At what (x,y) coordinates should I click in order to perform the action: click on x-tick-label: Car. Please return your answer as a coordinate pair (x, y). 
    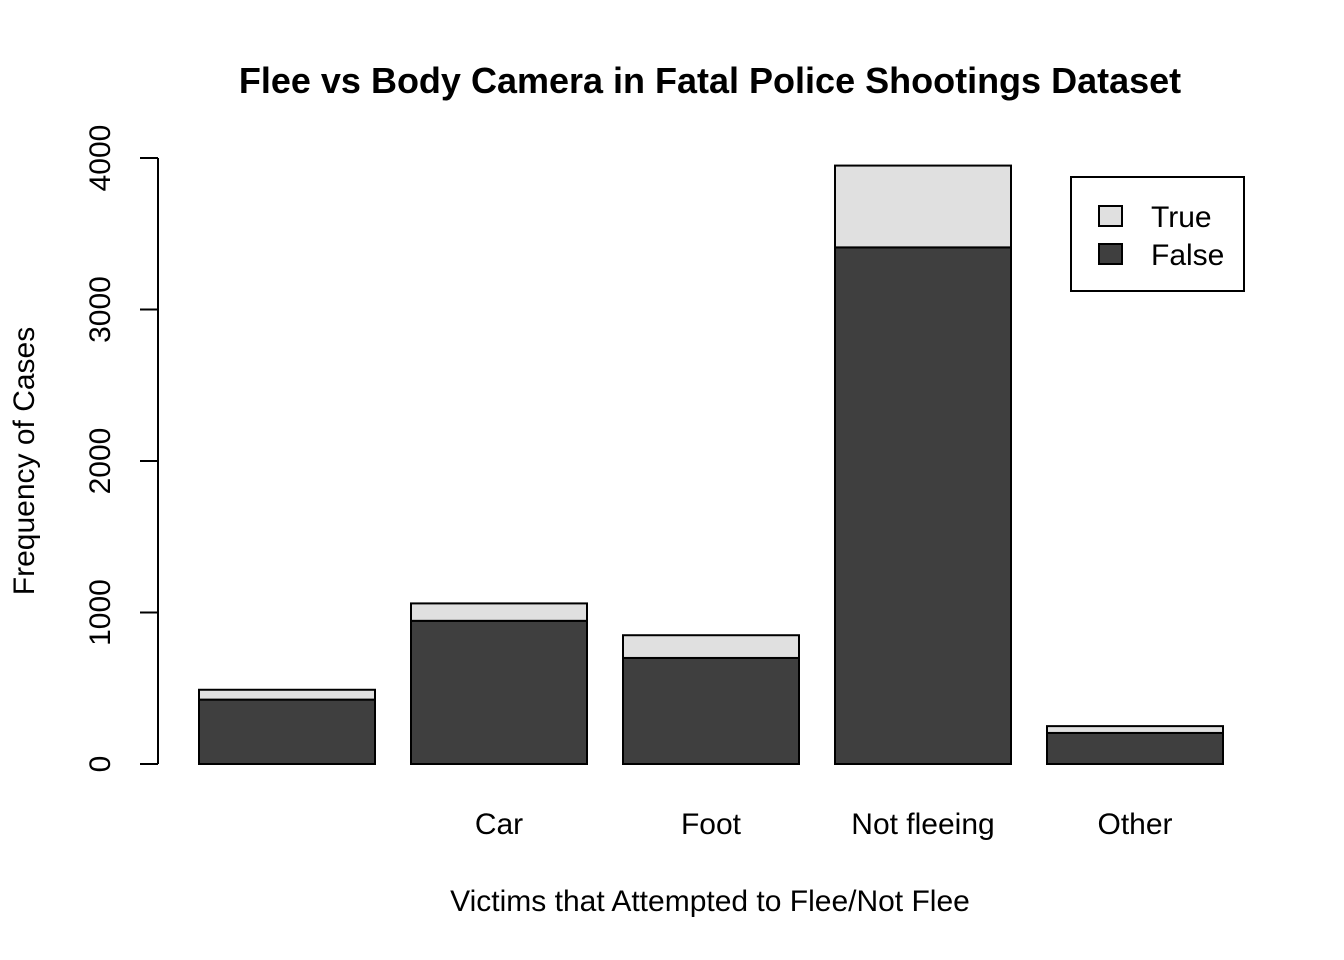
    Looking at the image, I should click on (499, 824).